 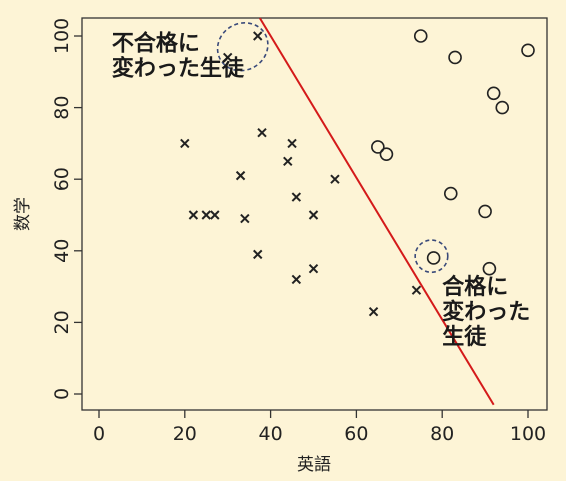 I want to click on x-tick-label: 0, so click(x=99, y=434).